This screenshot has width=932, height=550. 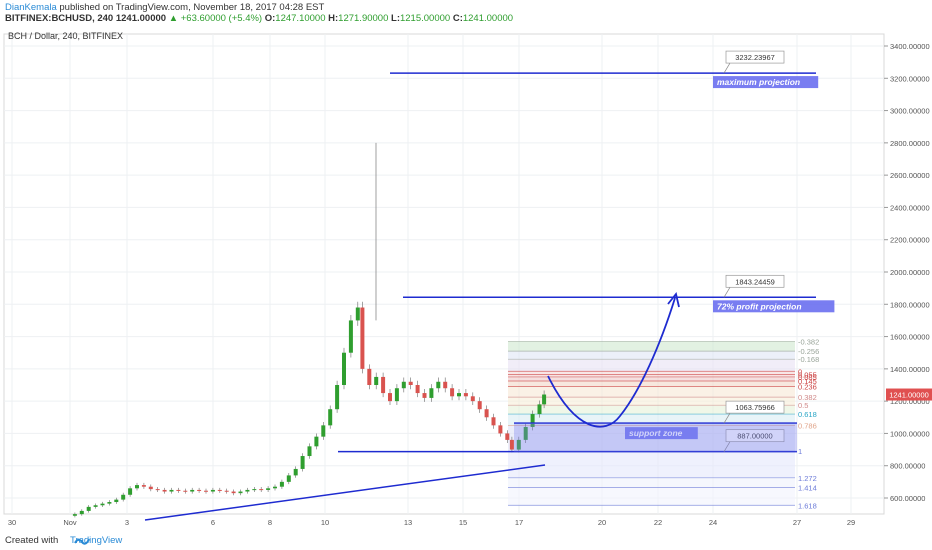 I want to click on x-tick-label: 24, so click(x=713, y=522).